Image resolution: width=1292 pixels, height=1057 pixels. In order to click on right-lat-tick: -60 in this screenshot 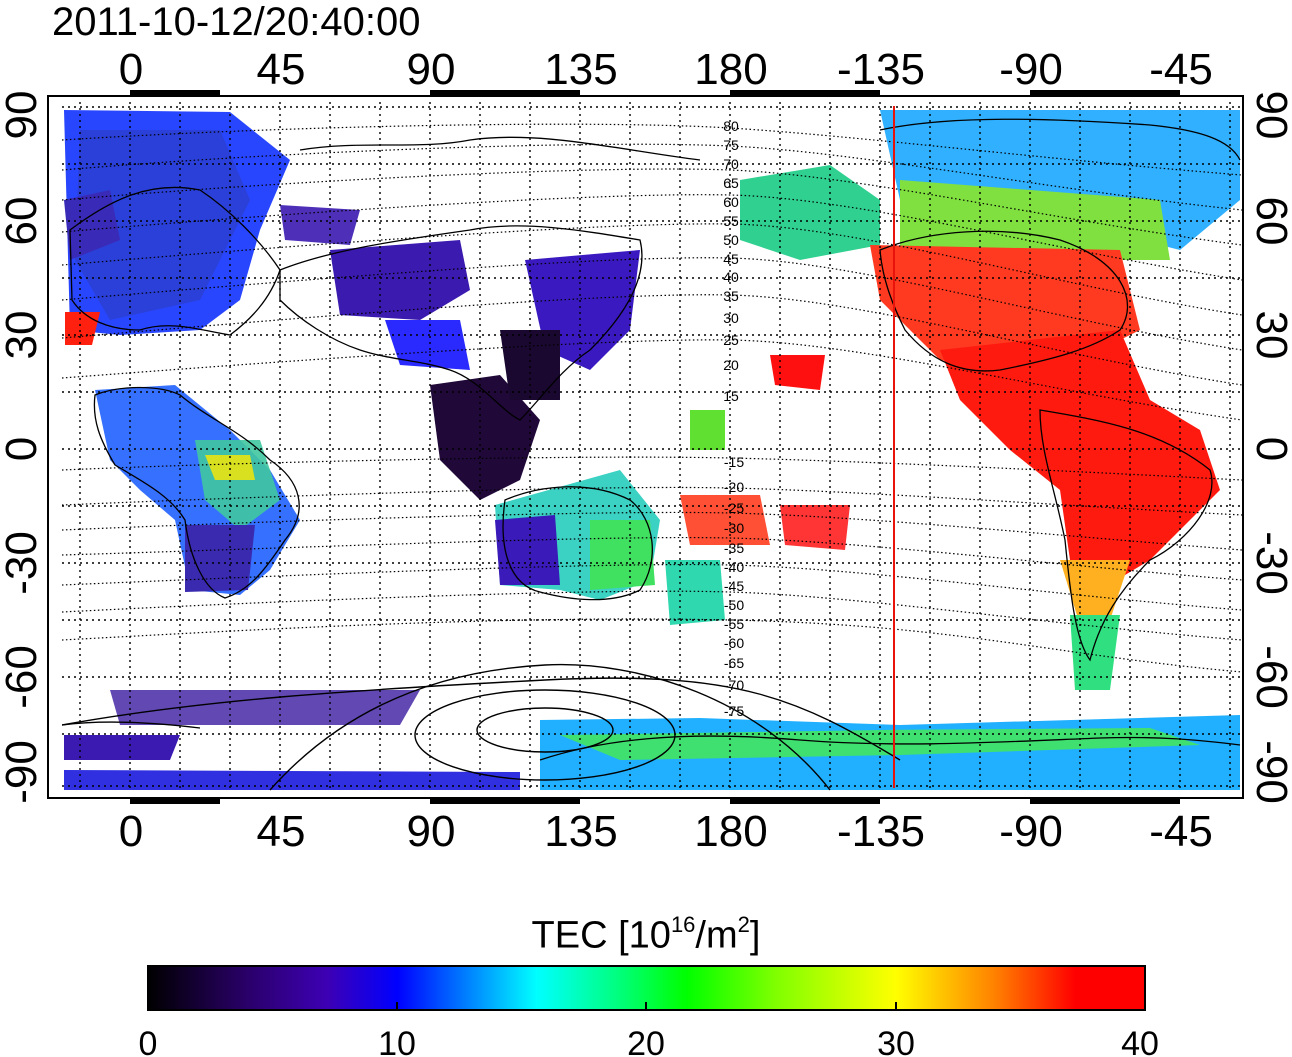, I will do `click(1269, 677)`.